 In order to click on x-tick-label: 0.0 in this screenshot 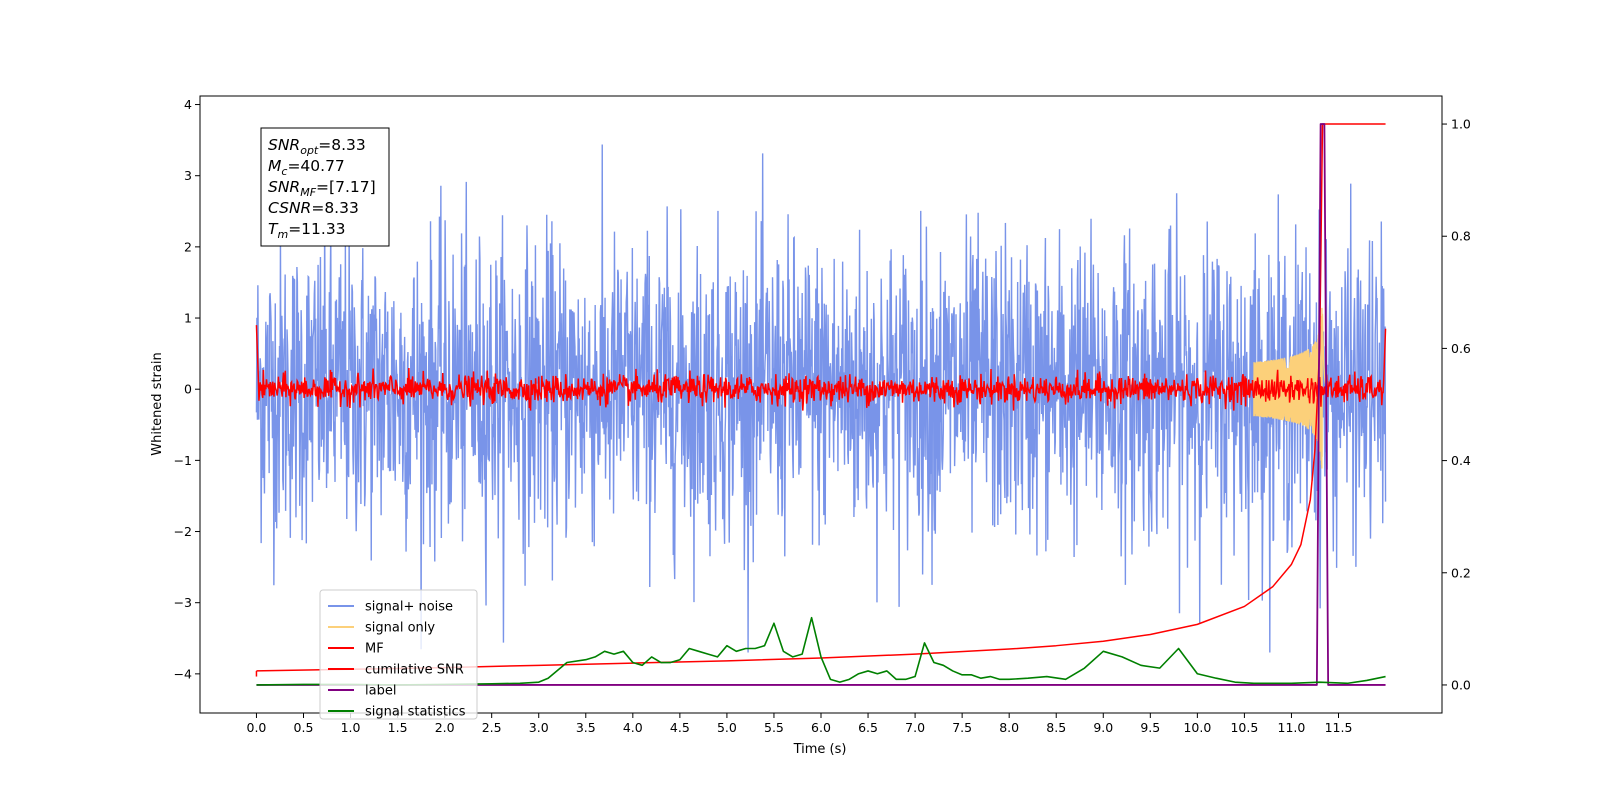, I will do `click(257, 727)`.